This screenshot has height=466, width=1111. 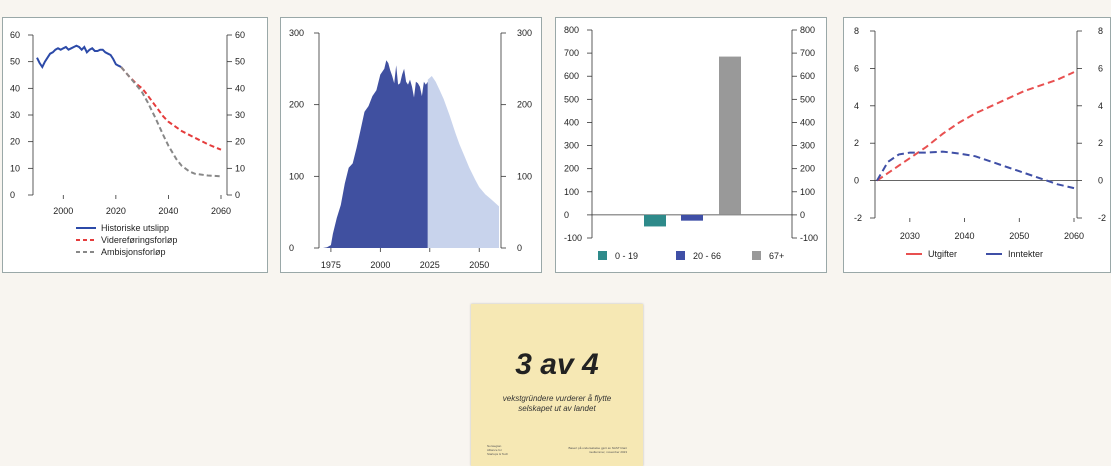 I want to click on y-tick-label-right: -100, so click(x=809, y=238).